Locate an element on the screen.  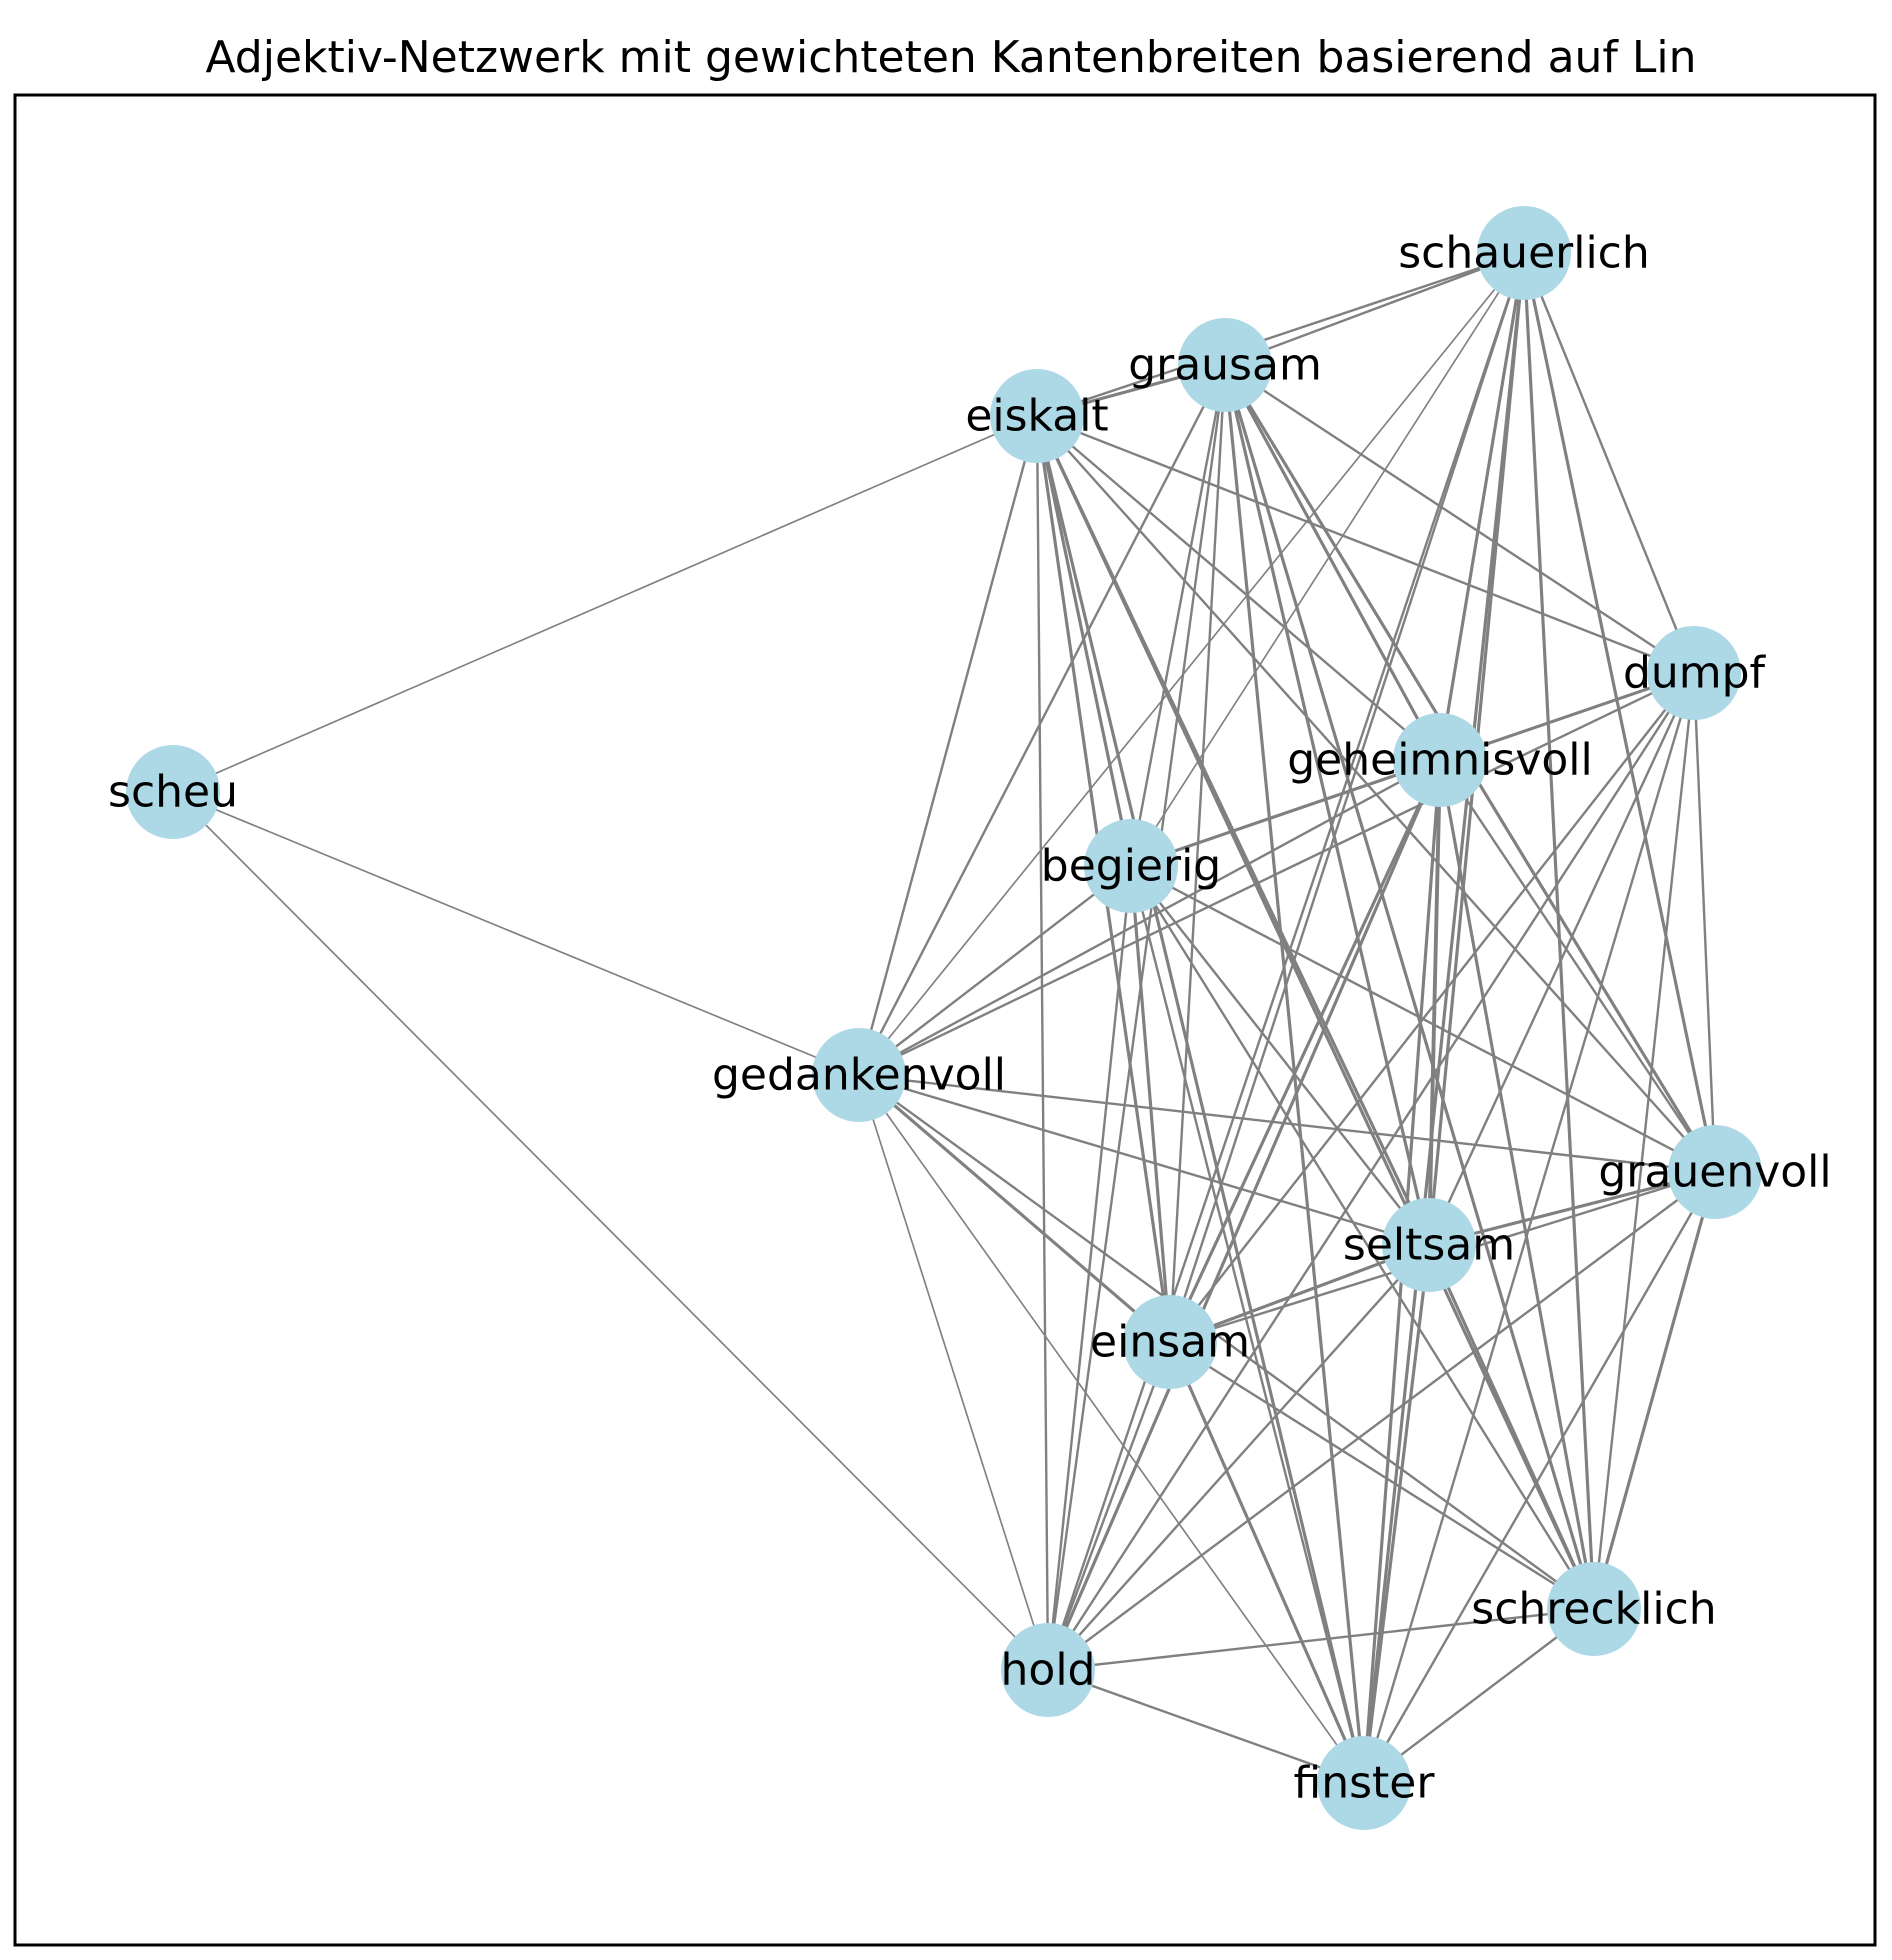
edge-begierig-seltsam is located at coordinates (1280, 1055).